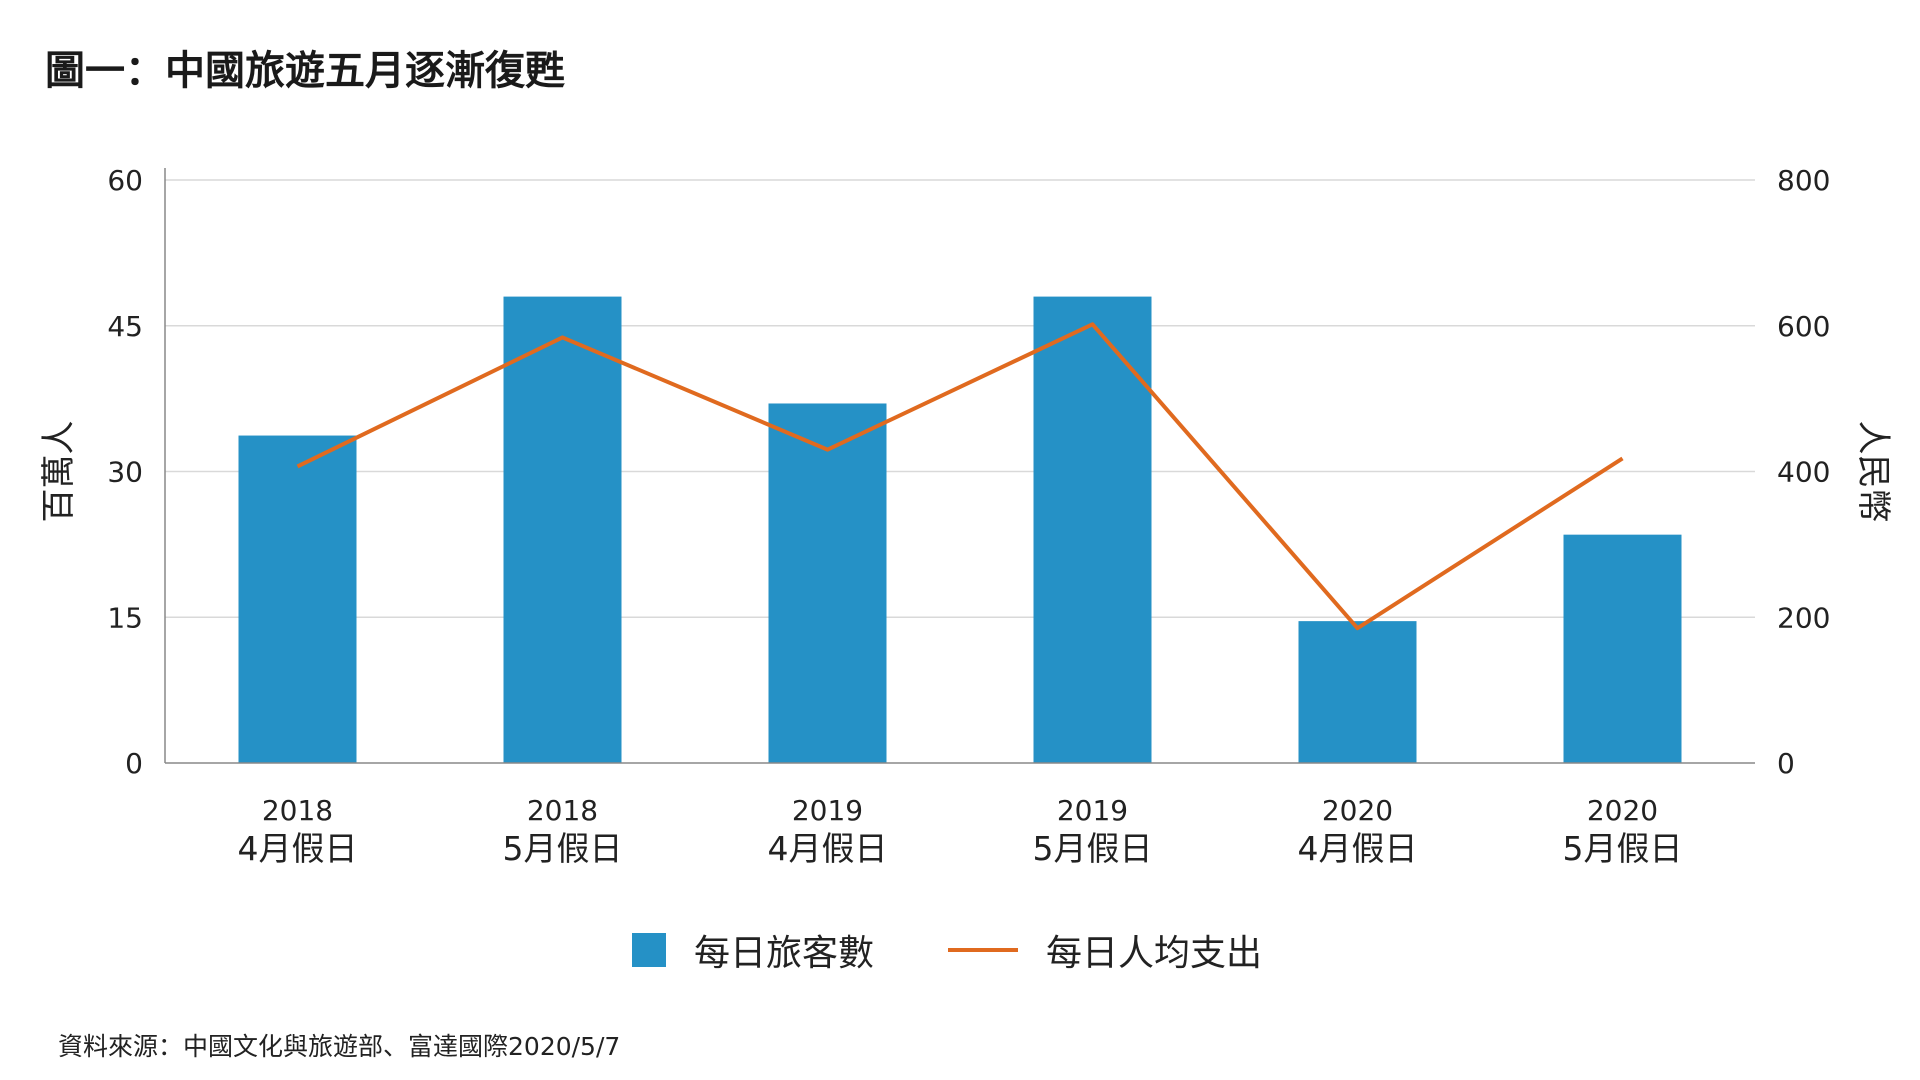  I want to click on y-left-tick-label: 15, so click(125, 617).